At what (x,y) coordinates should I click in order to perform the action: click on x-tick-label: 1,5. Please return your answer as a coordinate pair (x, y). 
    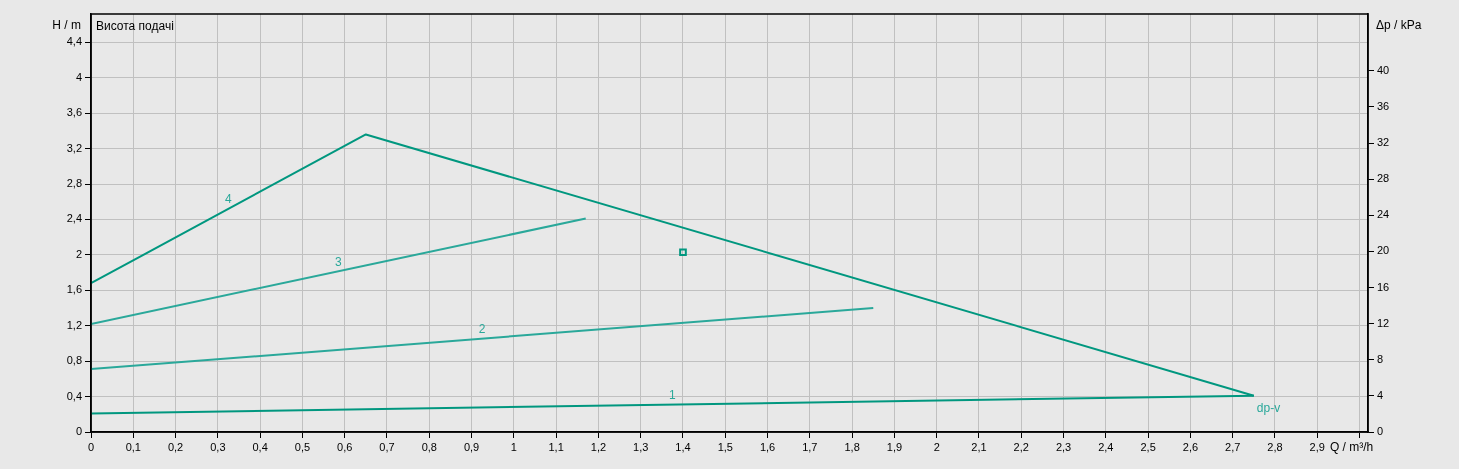
    Looking at the image, I should click on (725, 446).